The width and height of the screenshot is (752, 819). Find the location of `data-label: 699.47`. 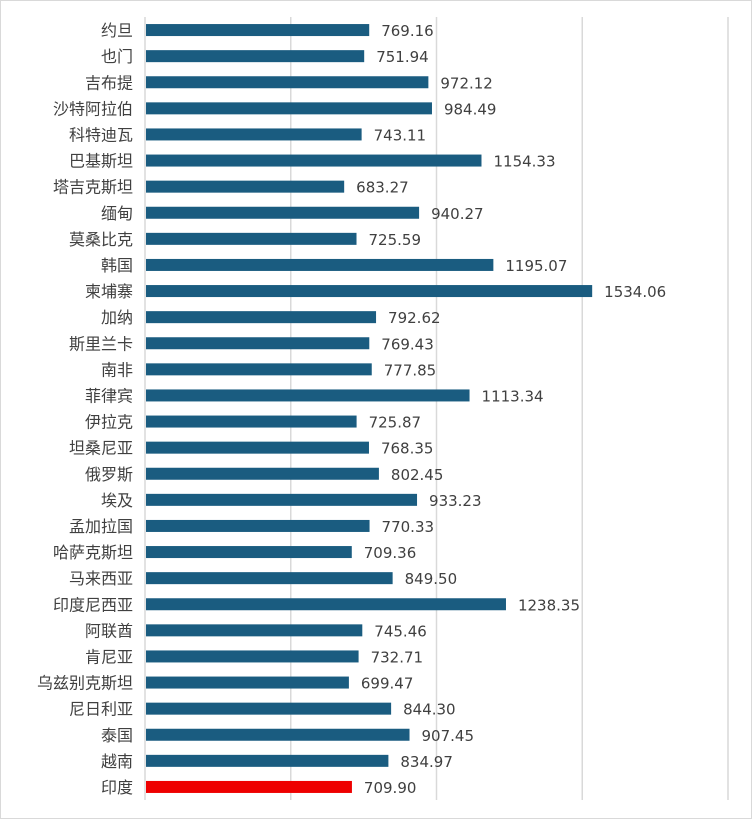

data-label: 699.47 is located at coordinates (387, 684).